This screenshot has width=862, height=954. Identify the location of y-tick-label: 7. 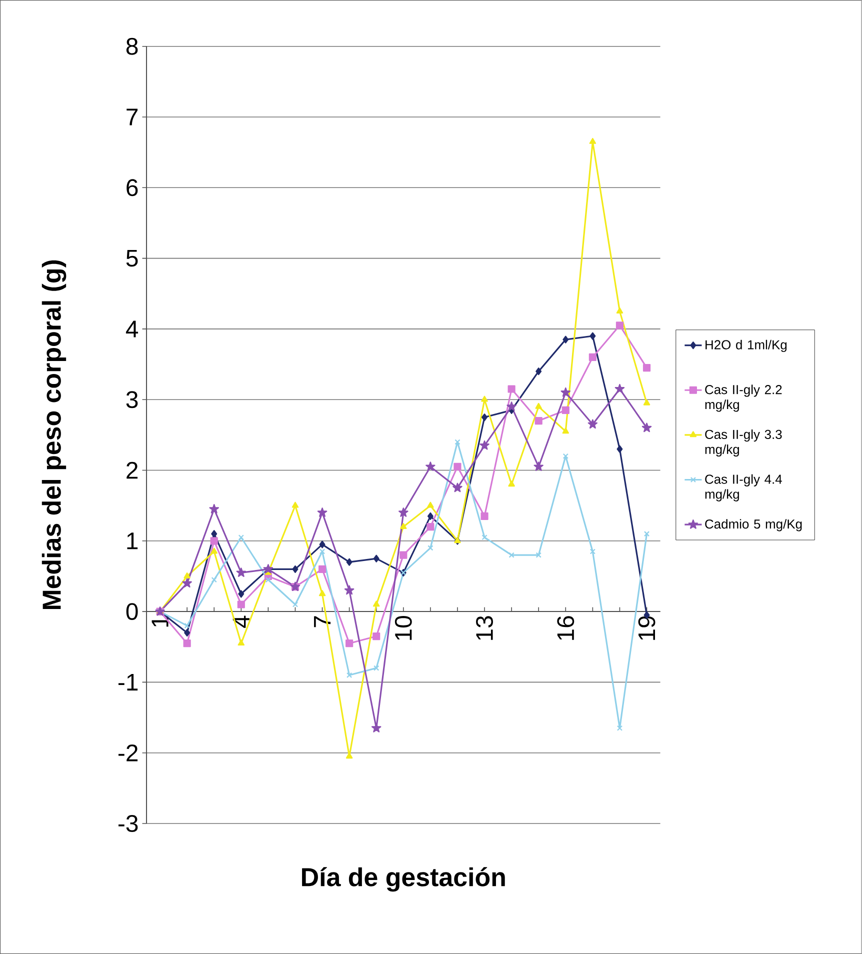
(132, 117).